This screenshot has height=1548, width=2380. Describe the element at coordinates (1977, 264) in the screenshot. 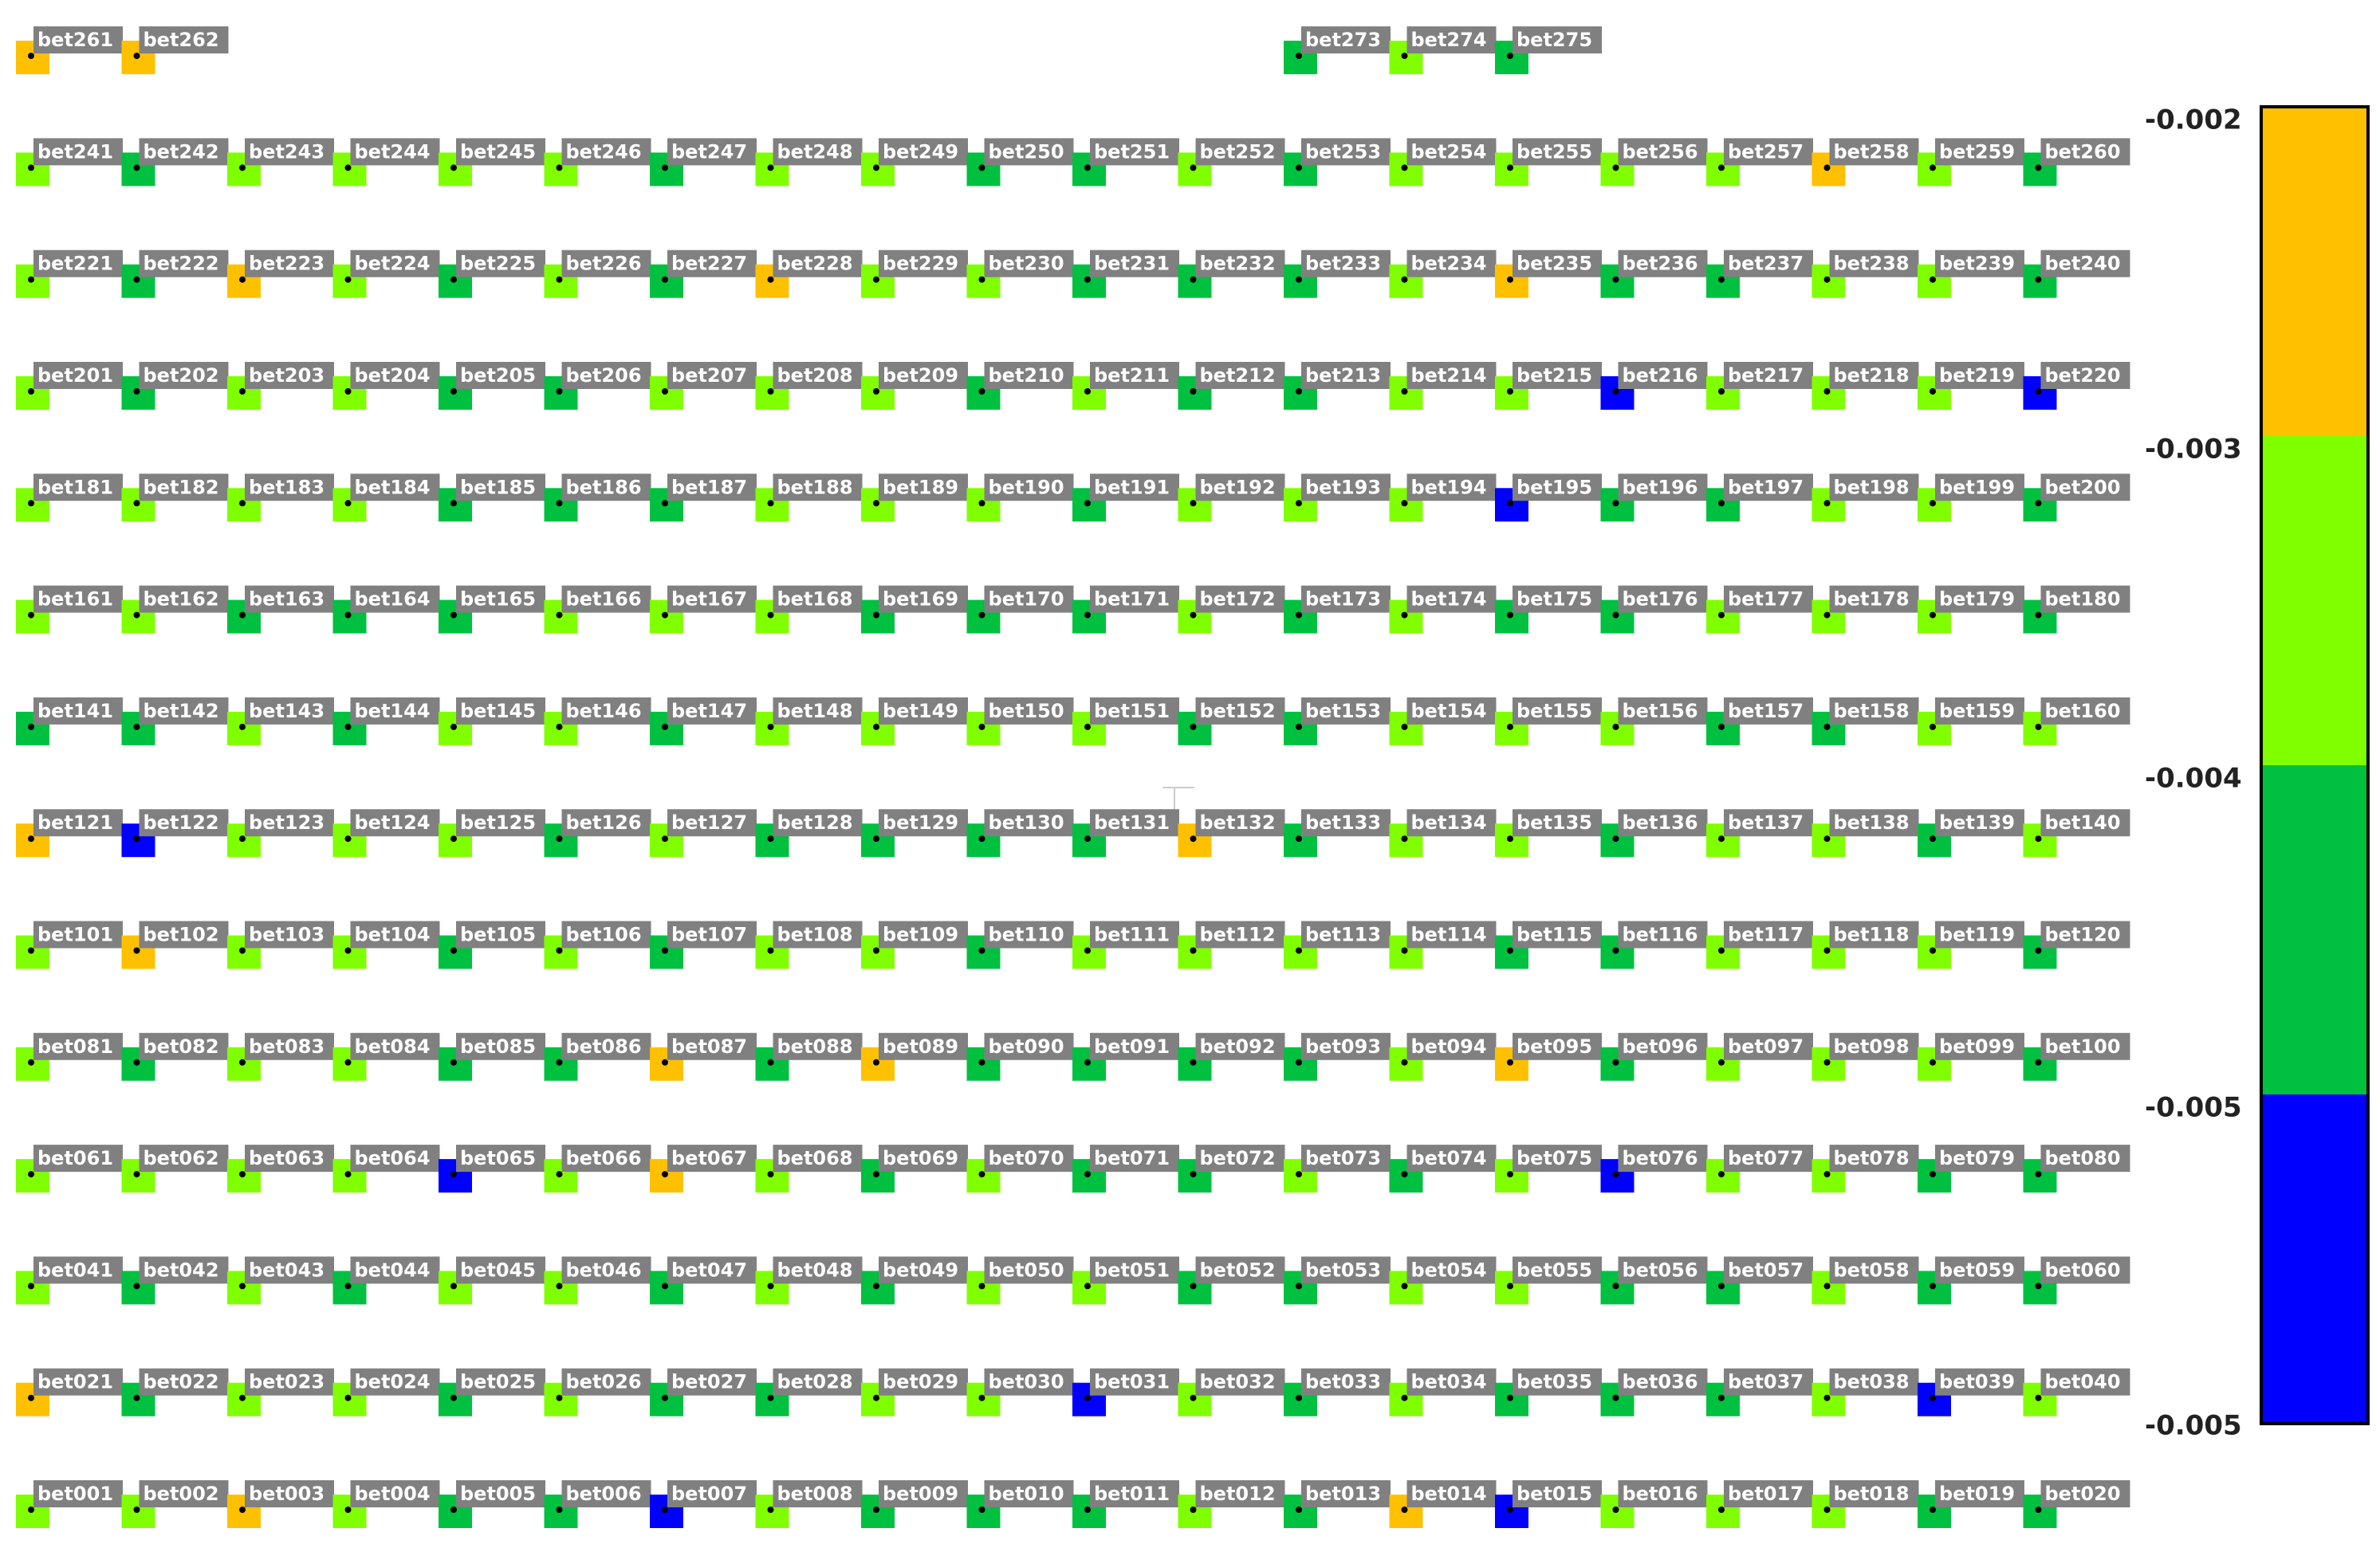

I see `sensor-label: bet239` at that location.